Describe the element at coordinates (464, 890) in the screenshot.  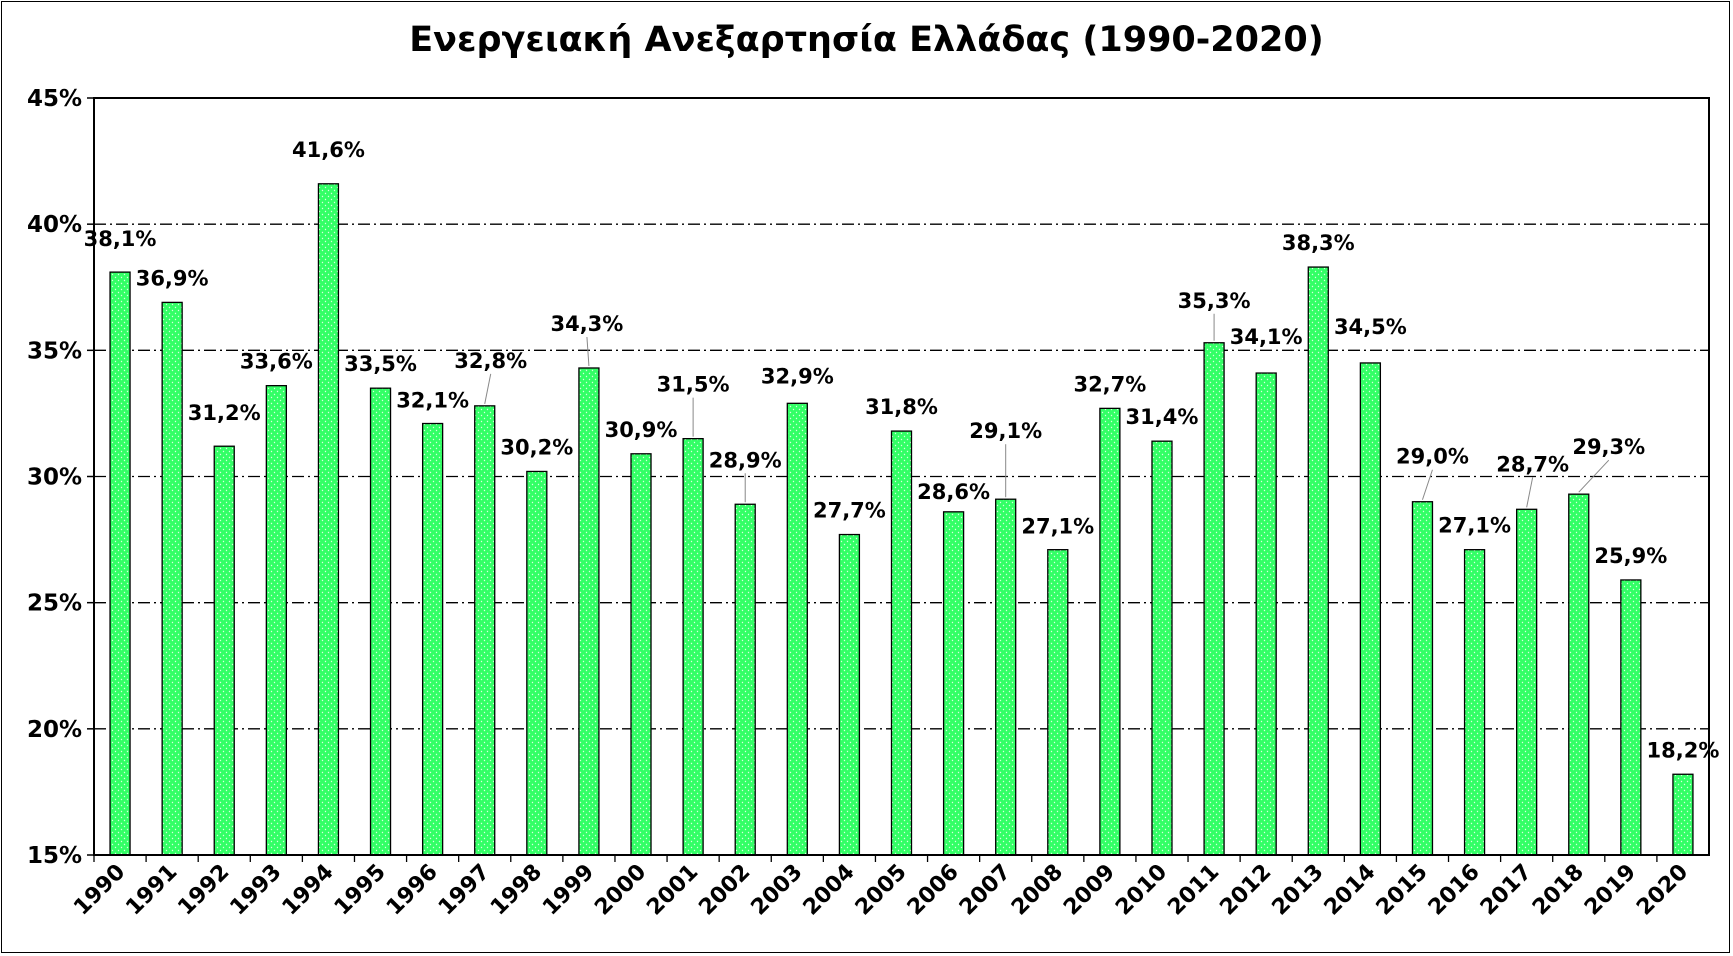
I see `x-tick-label: 1997` at that location.